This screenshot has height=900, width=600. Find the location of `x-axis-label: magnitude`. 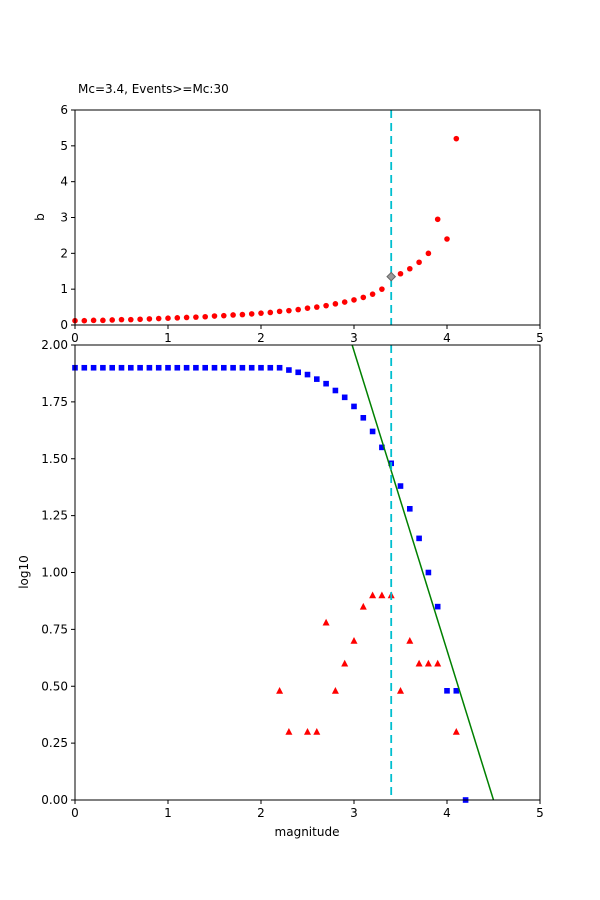

x-axis-label: magnitude is located at coordinates (307, 832).